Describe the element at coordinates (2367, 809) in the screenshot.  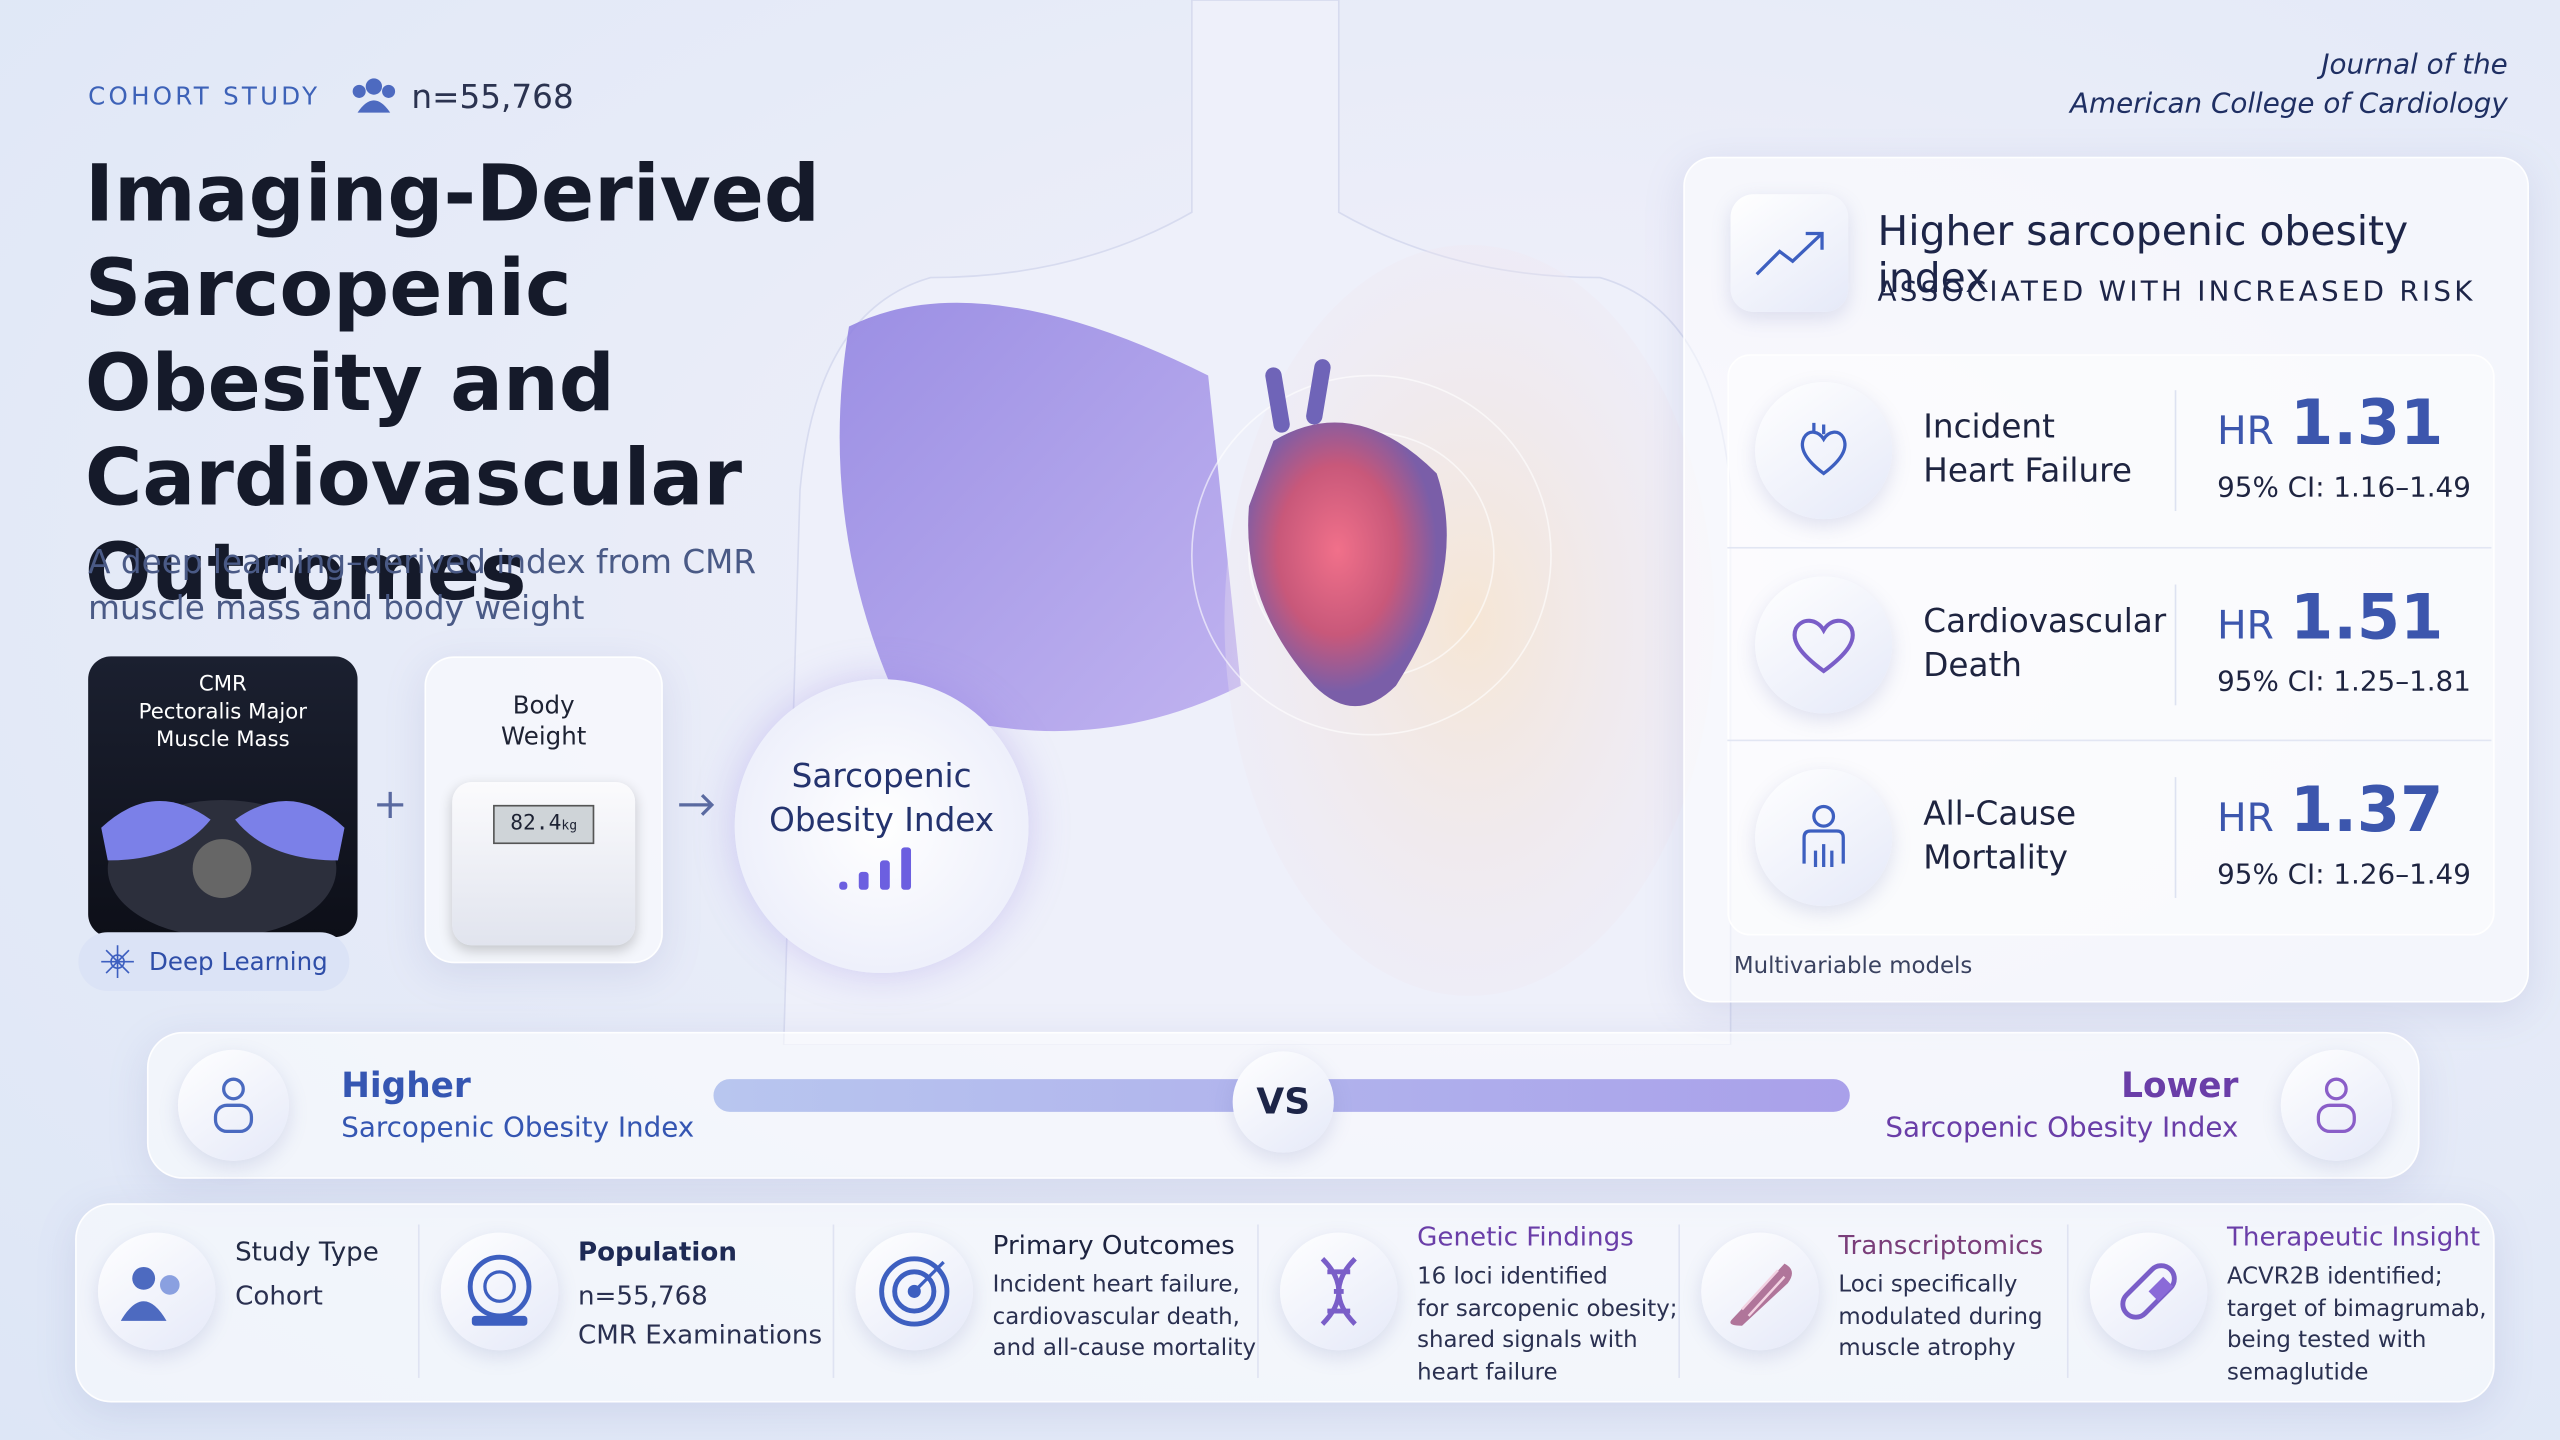
I see `hr-value: 1.37` at that location.